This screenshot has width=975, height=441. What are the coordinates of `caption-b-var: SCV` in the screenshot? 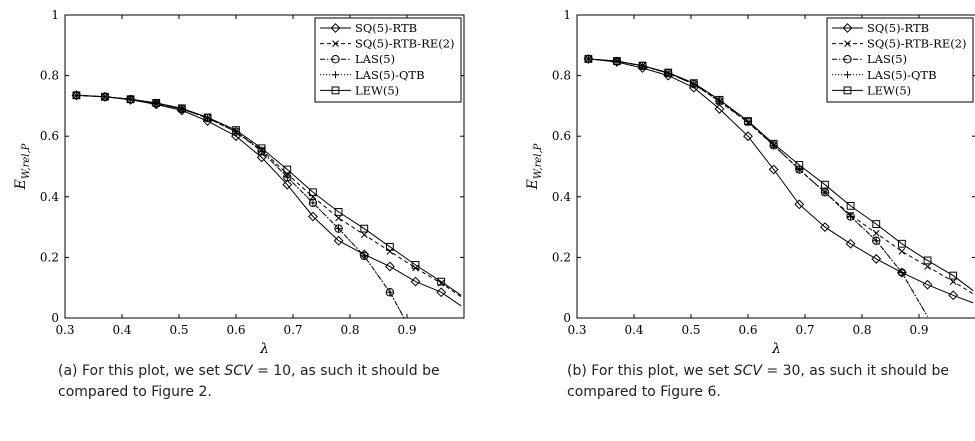 It's located at (747, 371).